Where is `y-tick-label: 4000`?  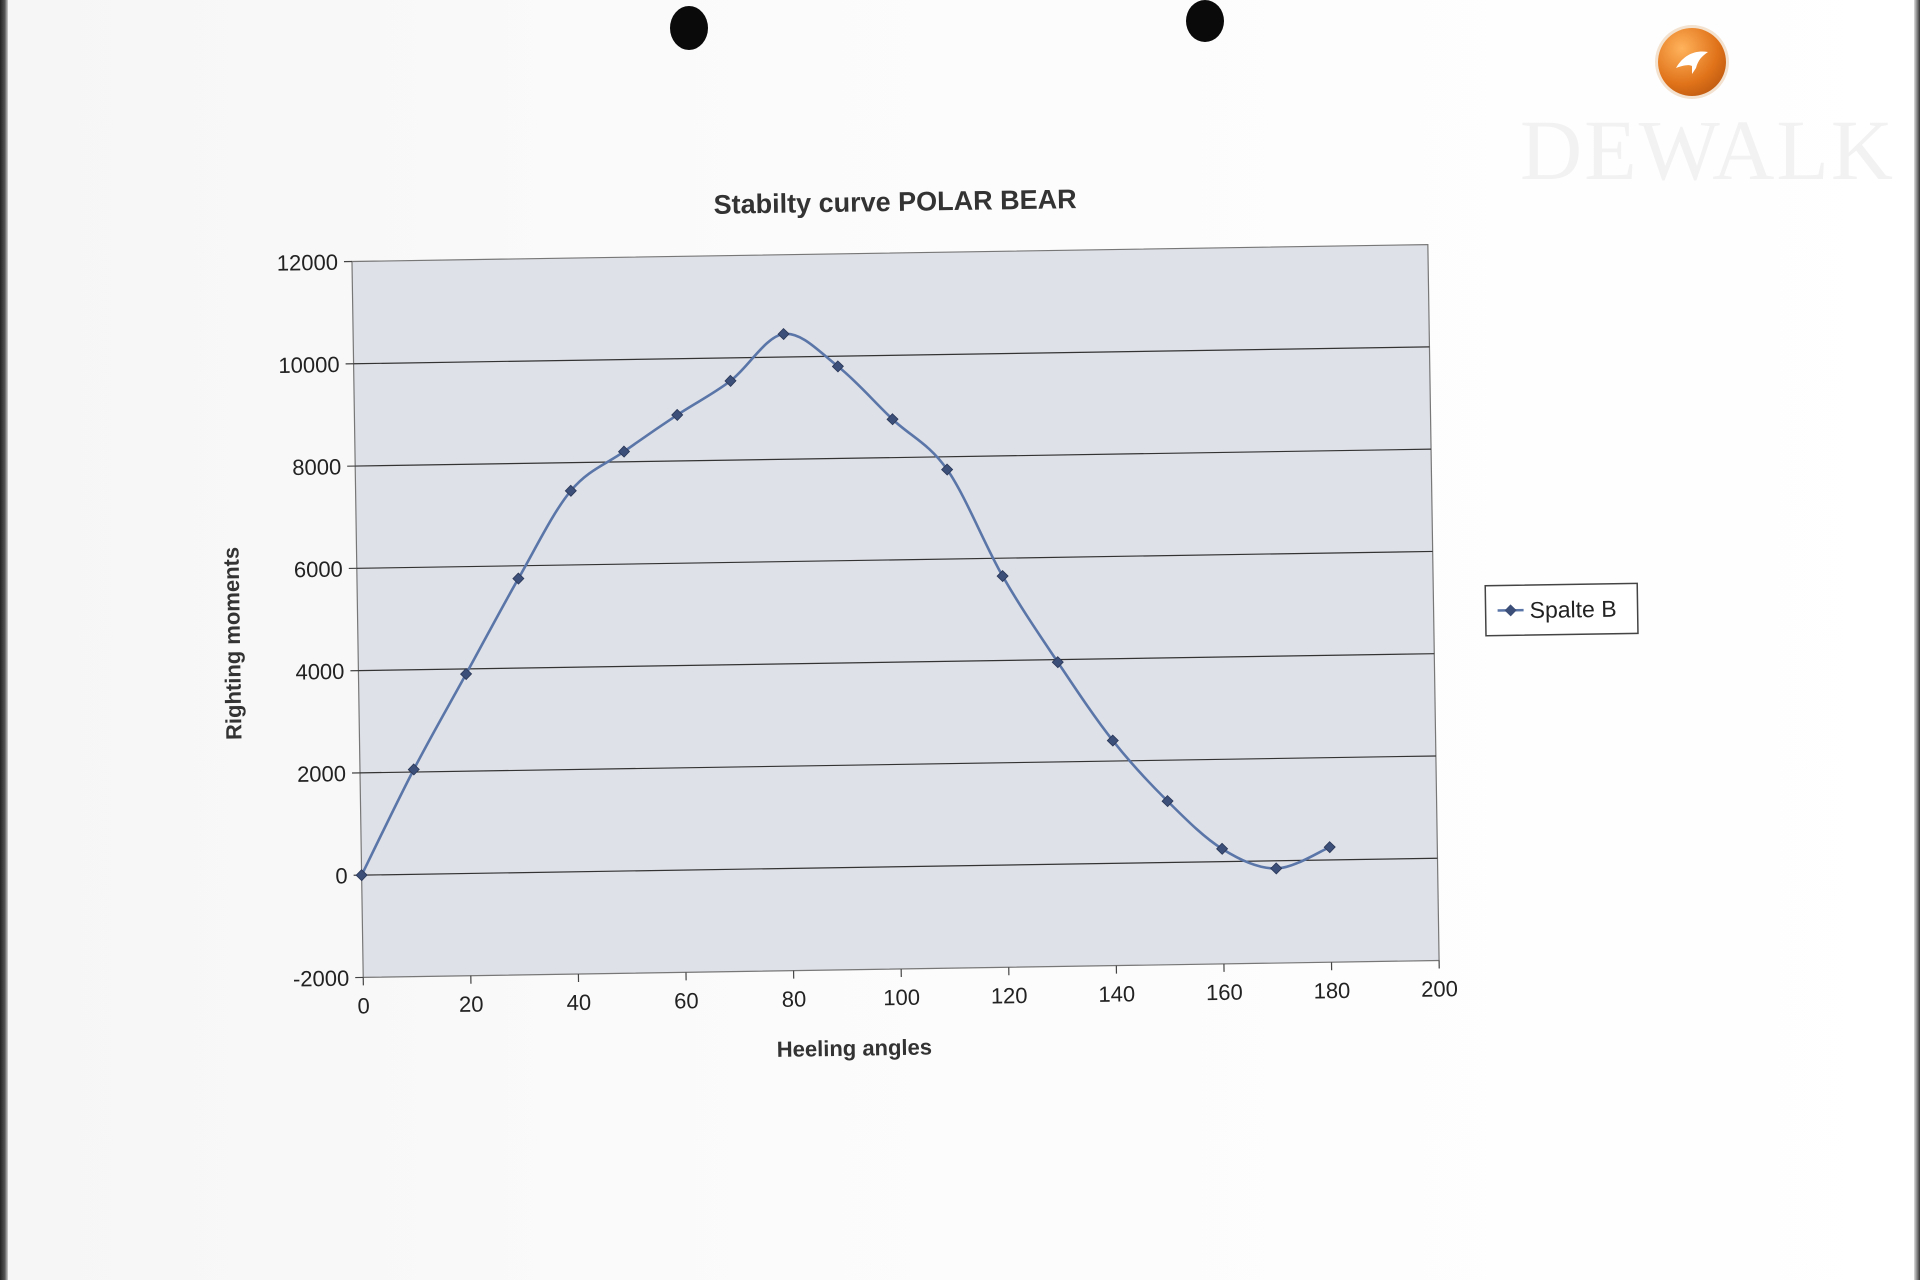
y-tick-label: 4000 is located at coordinates (319, 672).